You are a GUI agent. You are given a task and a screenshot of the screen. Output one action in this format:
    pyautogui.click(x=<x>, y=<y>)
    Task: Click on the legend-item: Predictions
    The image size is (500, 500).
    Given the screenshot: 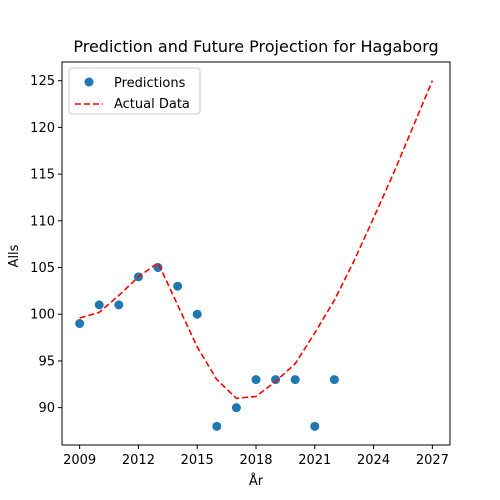 What is the action you would take?
    pyautogui.click(x=135, y=83)
    